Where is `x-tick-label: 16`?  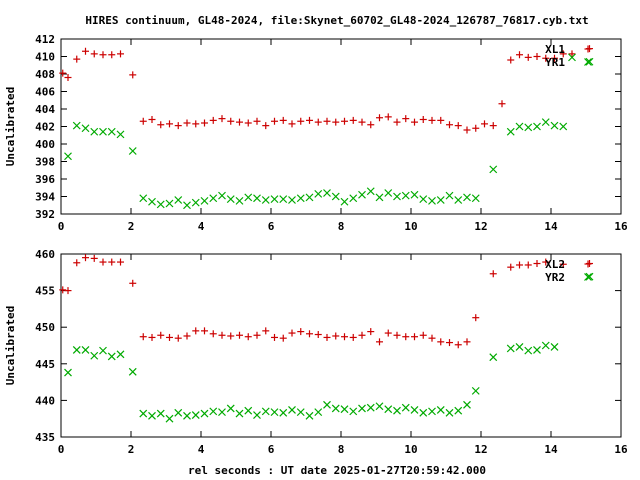 x-tick-label: 16 is located at coordinates (621, 226).